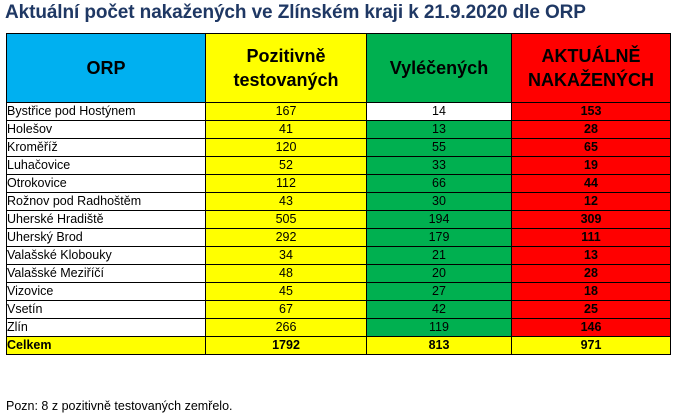  I want to click on cell-active: 13, so click(591, 255).